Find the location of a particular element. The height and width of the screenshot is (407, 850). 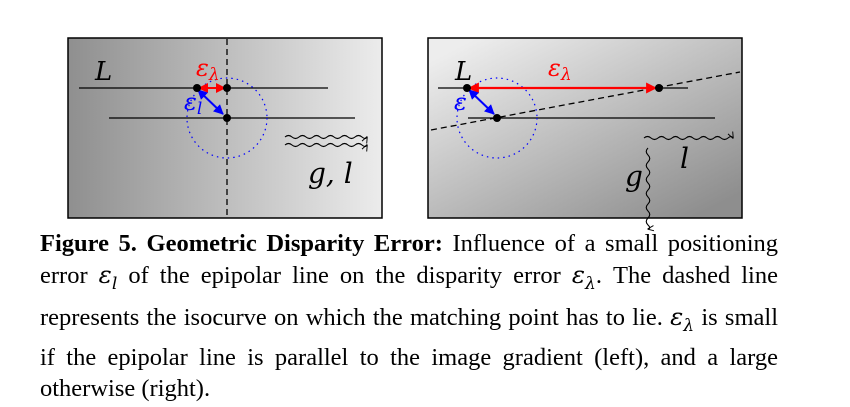

left-label-eps-lambda: ελ is located at coordinates (208, 69).